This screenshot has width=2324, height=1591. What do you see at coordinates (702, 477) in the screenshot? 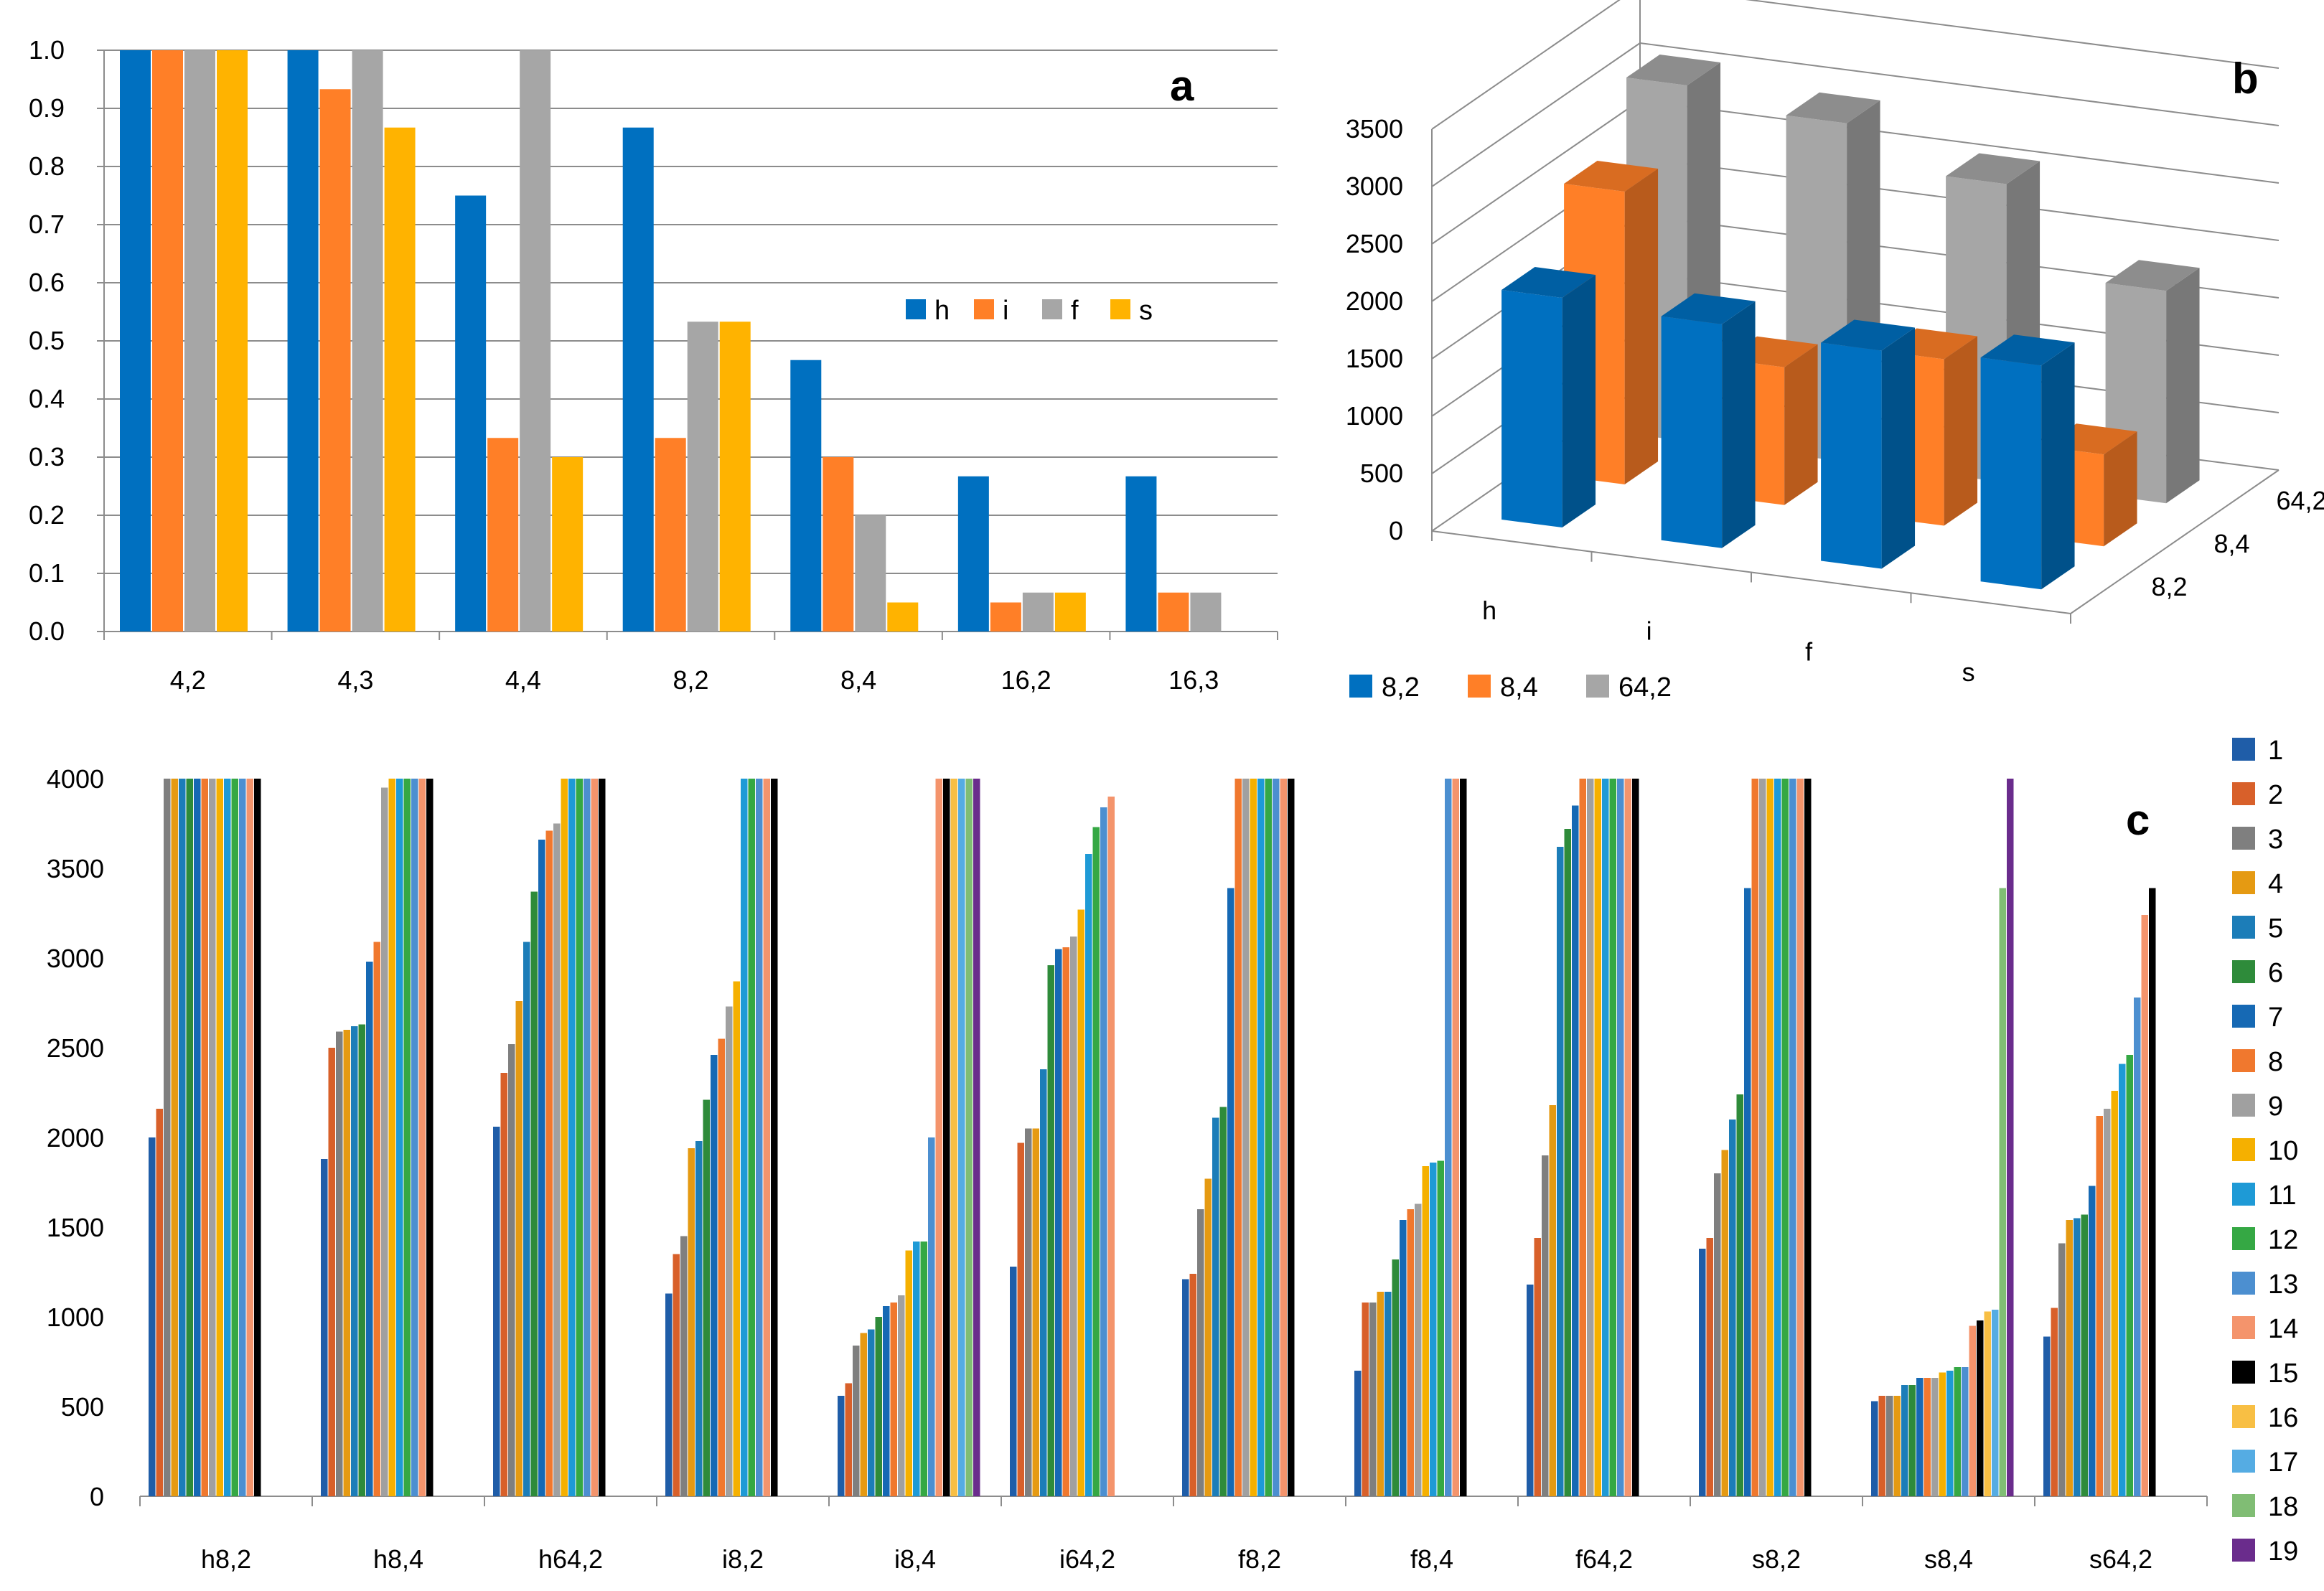
I see `bar-f` at bounding box center [702, 477].